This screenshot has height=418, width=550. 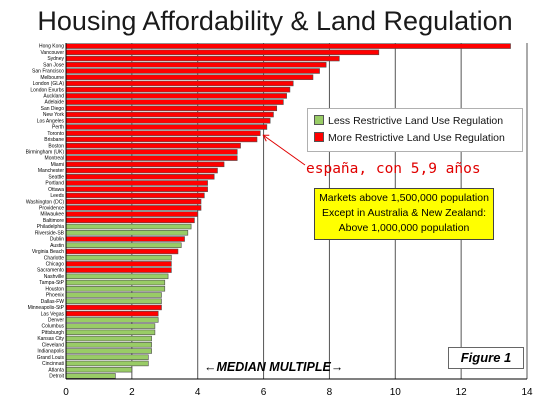 I want to click on bar-los-angeles, so click(x=168, y=121).